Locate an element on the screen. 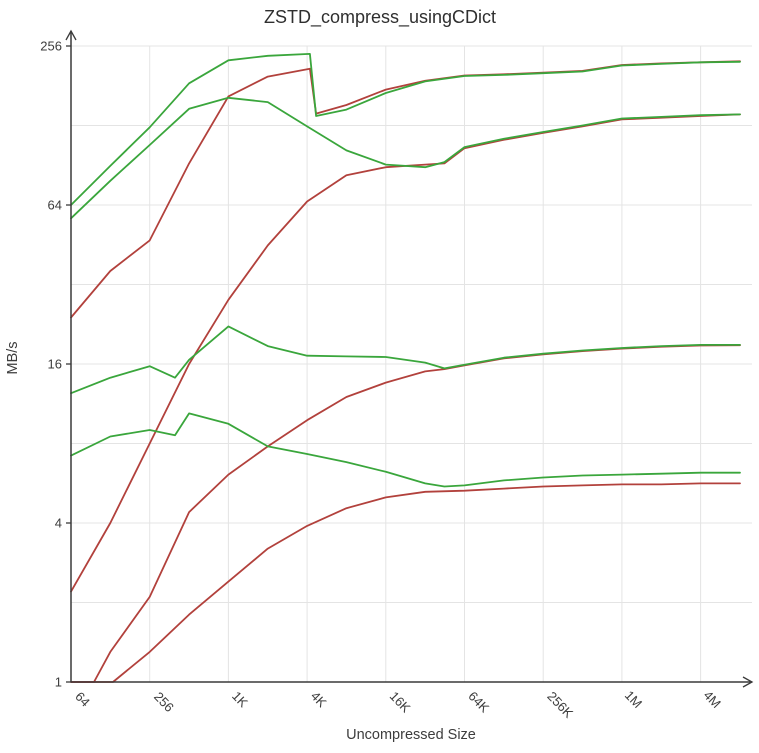  x-tick-label: 4K is located at coordinates (319, 699).